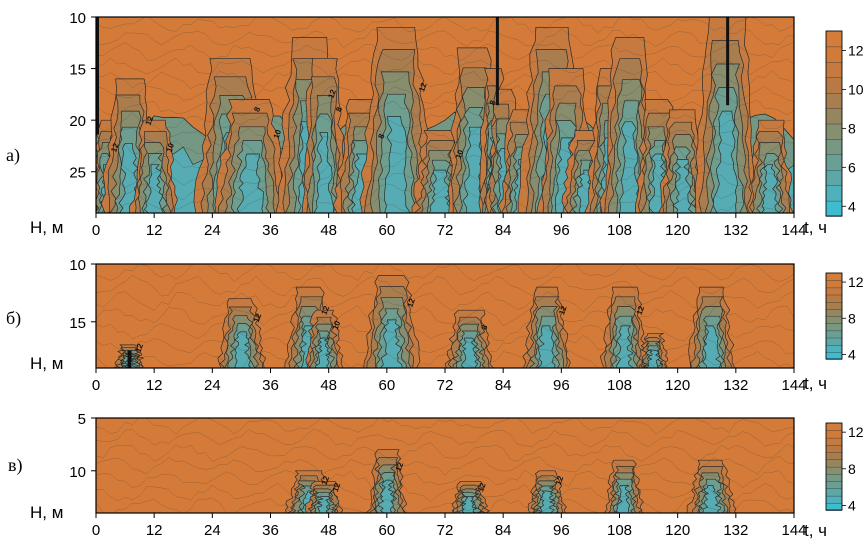 The image size is (864, 547). I want to click on x-tick-label: 36, so click(270, 530).